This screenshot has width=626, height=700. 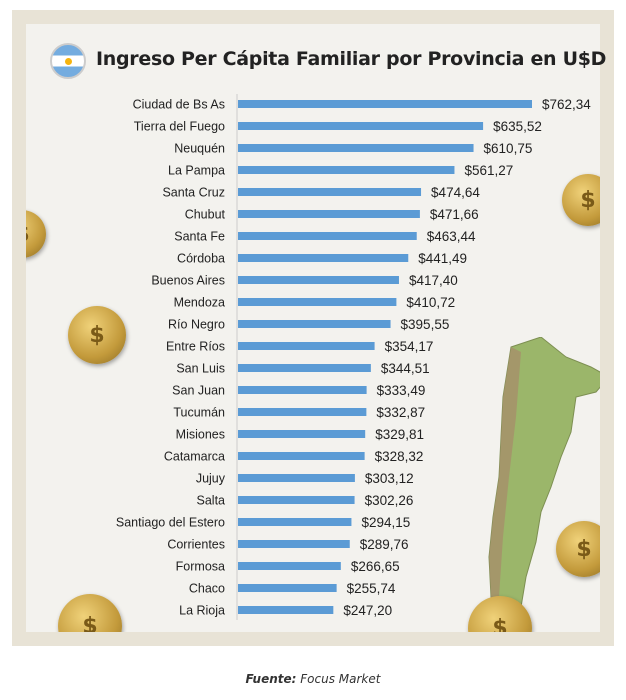 What do you see at coordinates (385, 522) in the screenshot?
I see `value-label: $294,15` at bounding box center [385, 522].